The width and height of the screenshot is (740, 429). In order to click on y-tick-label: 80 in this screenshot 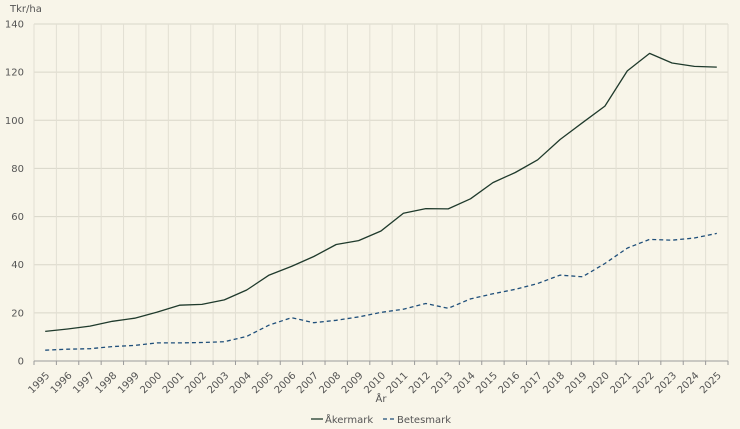, I will do `click(17, 169)`.